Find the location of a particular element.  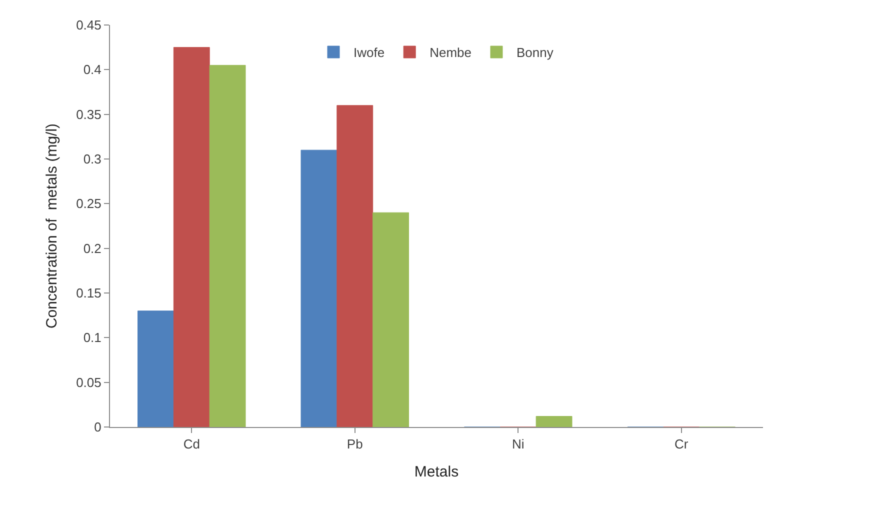

x-tick-label: Cr is located at coordinates (681, 444).